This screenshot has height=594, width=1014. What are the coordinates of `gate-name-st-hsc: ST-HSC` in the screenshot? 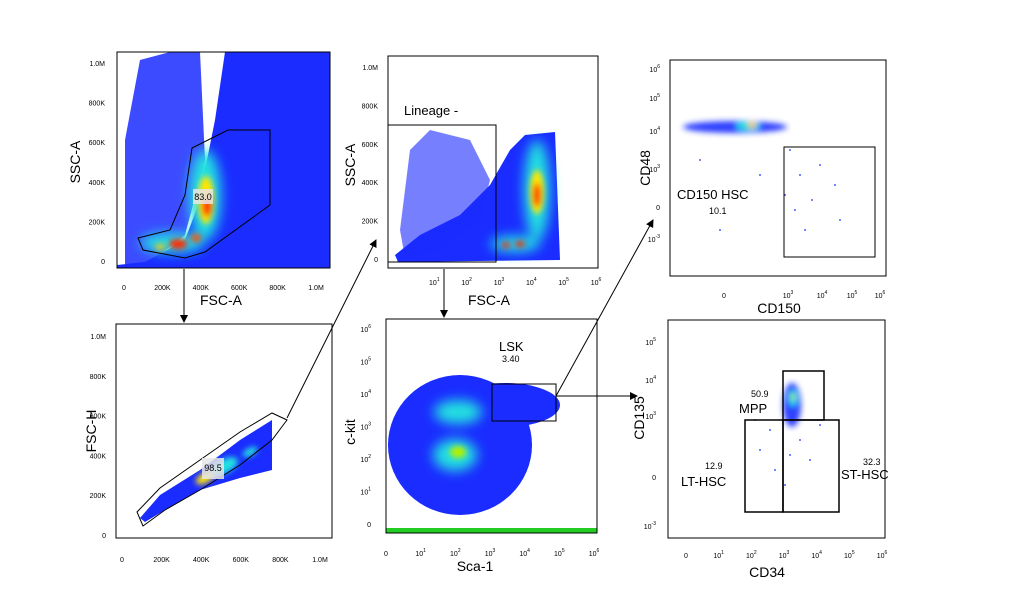 It's located at (865, 474).